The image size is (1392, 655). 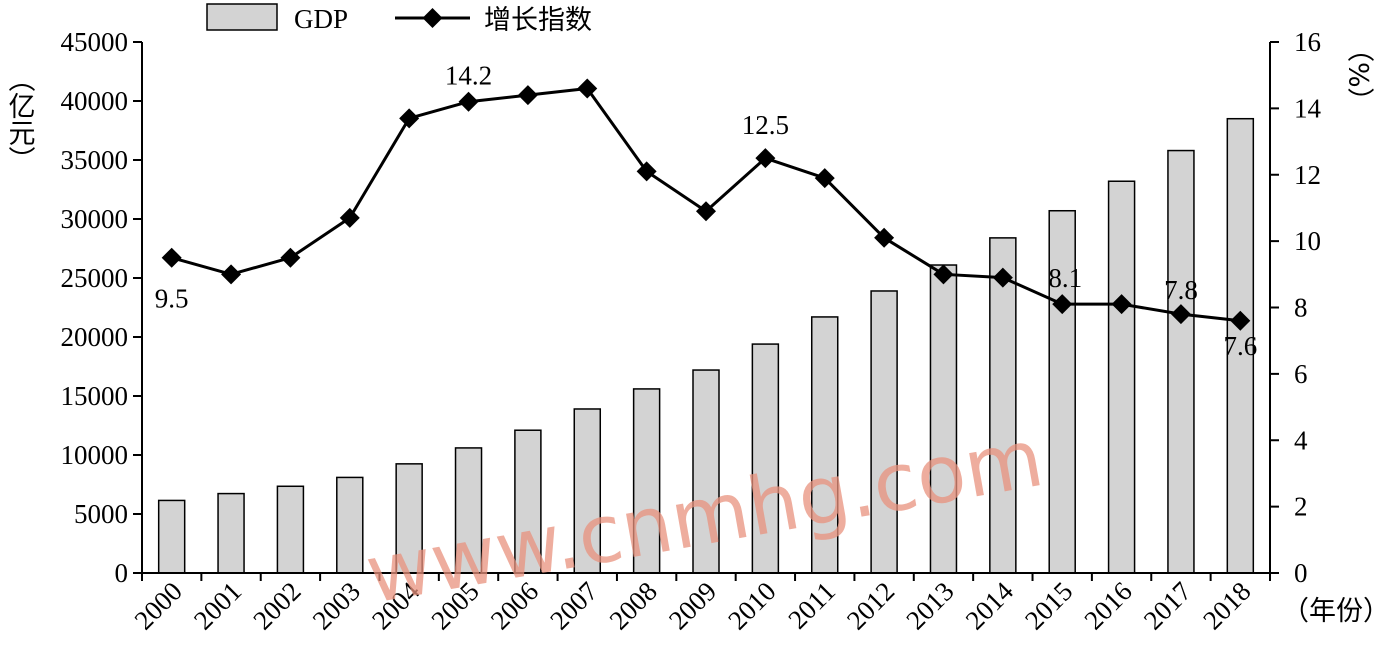 What do you see at coordinates (990, 606) in the screenshot?
I see `x-tick-label-2014: 2014` at bounding box center [990, 606].